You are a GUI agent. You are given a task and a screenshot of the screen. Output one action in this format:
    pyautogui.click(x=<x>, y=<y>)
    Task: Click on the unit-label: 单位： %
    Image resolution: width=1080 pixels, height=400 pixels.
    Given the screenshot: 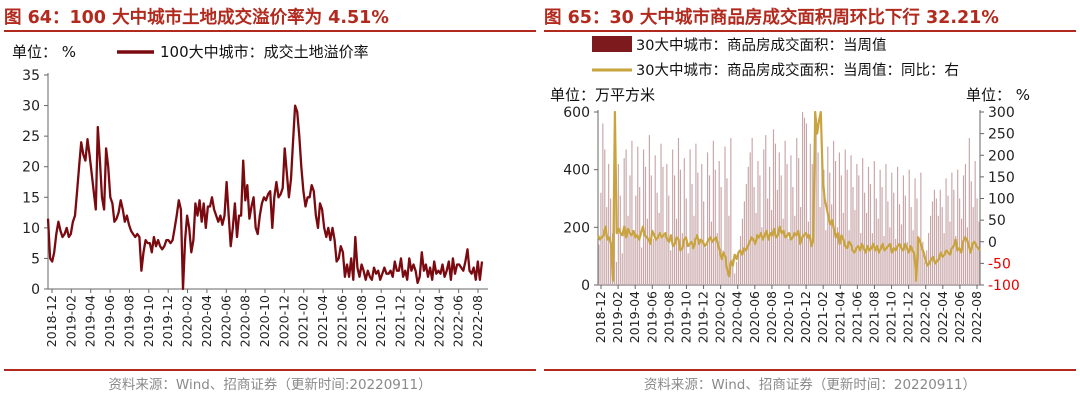 What is the action you would take?
    pyautogui.click(x=44, y=52)
    